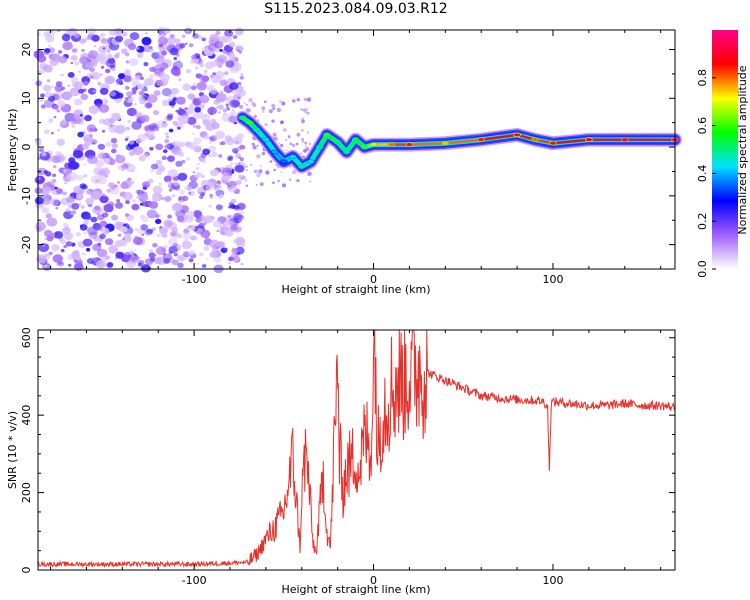 Image resolution: width=750 pixels, height=600 pixels. What do you see at coordinates (463, 141) in the screenshot?
I see `signal-core` at bounding box center [463, 141].